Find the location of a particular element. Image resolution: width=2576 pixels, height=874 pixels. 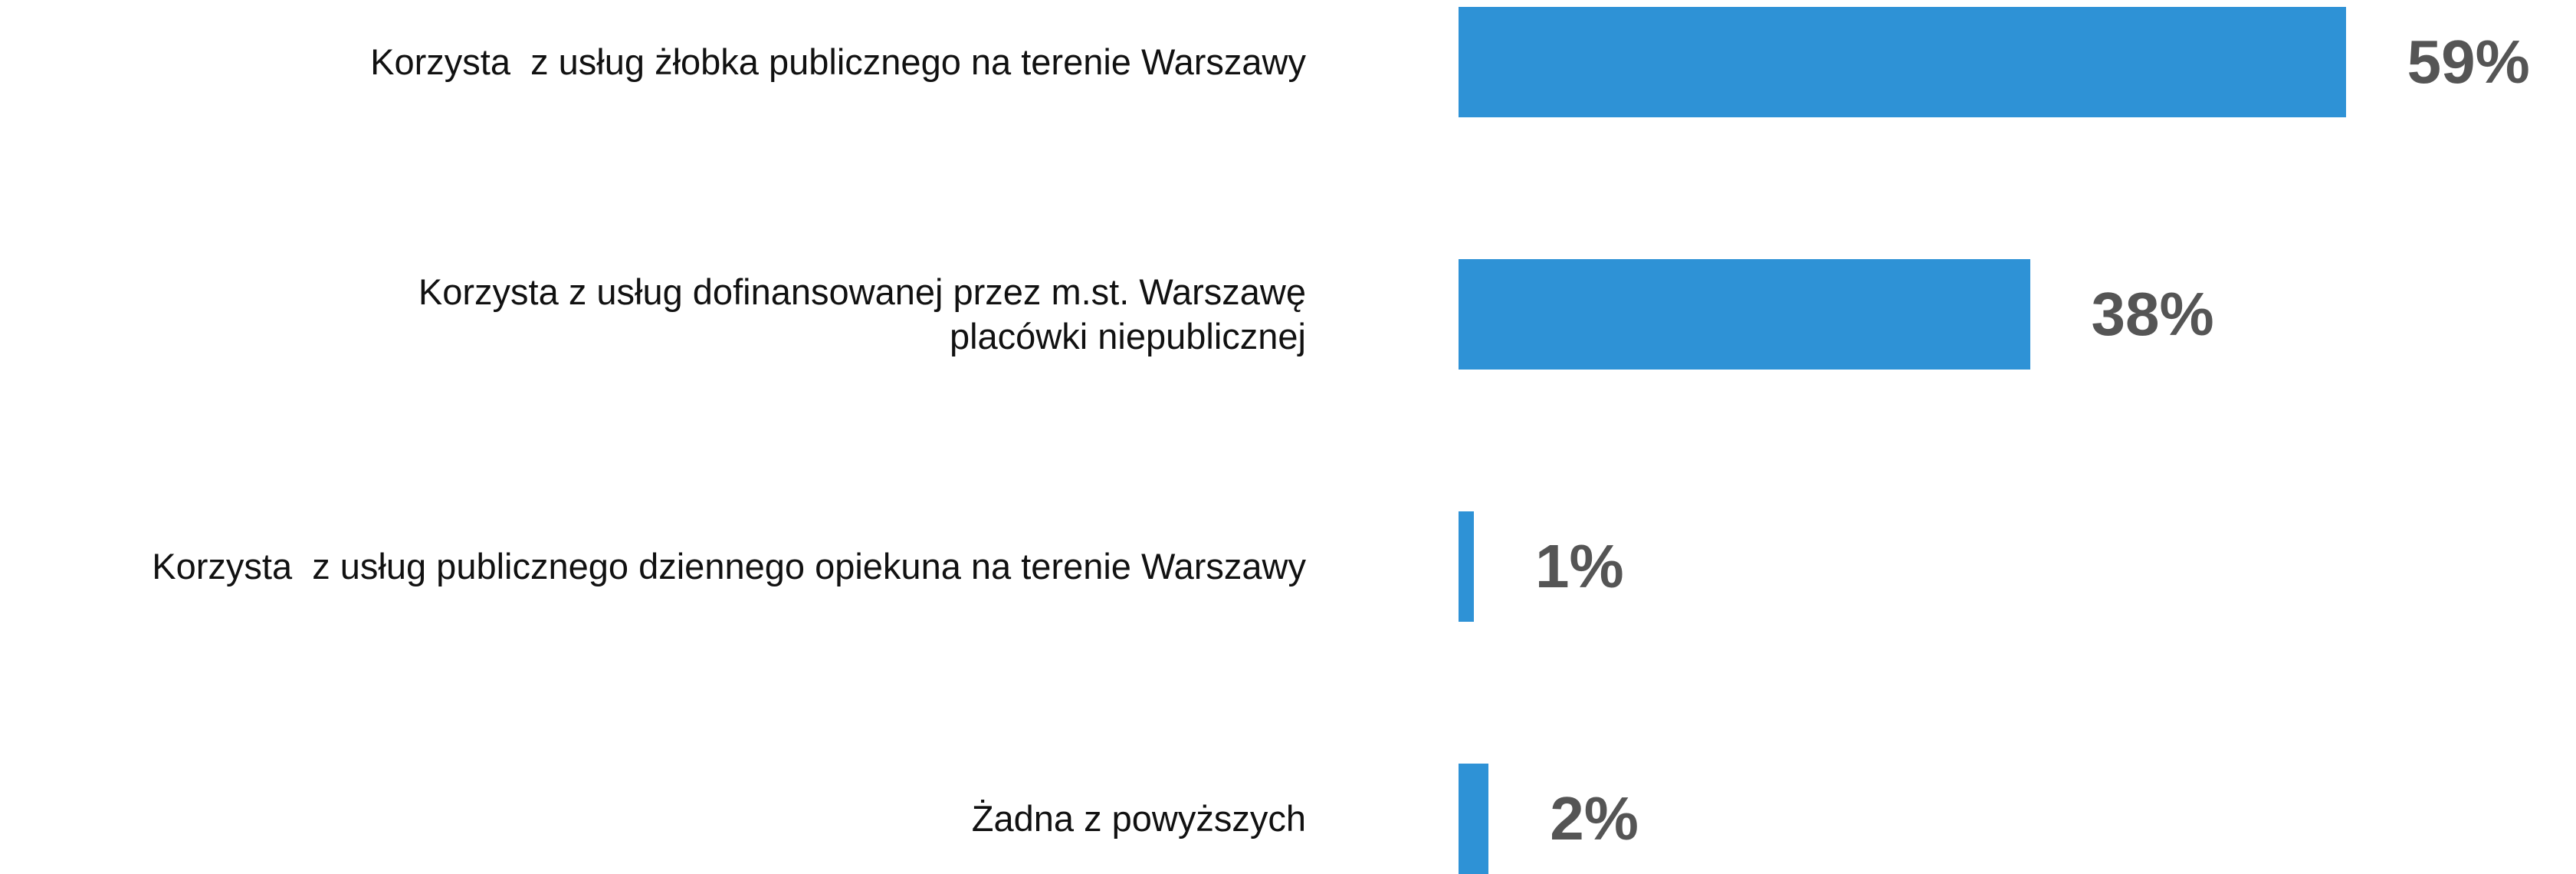

category-label: Żadna z powyższych is located at coordinates (1138, 819).